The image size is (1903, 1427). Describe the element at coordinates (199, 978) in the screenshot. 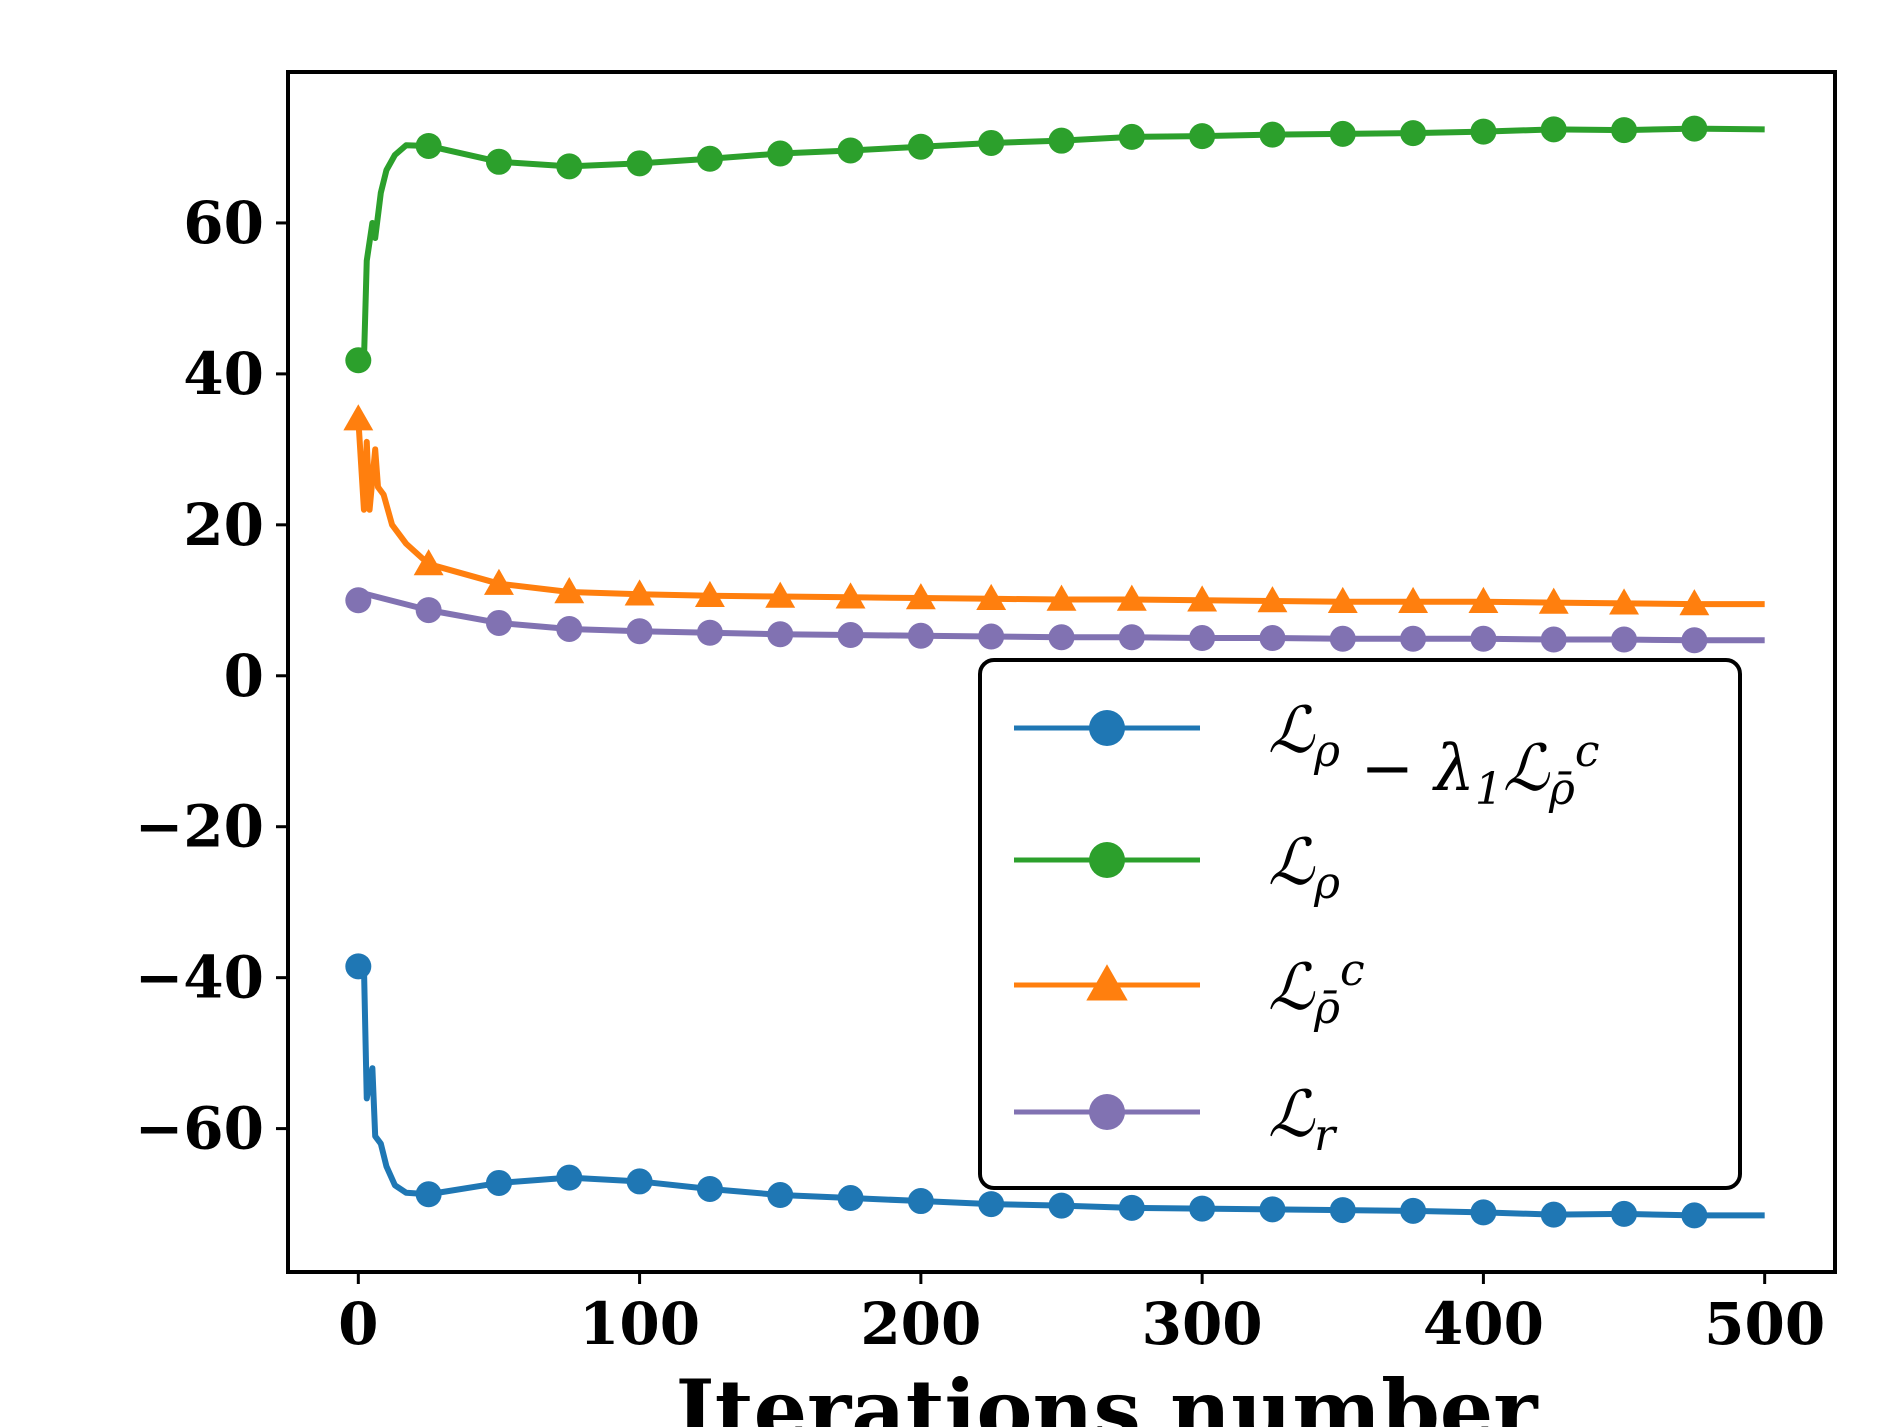

I see `y-tick-label: −40` at that location.